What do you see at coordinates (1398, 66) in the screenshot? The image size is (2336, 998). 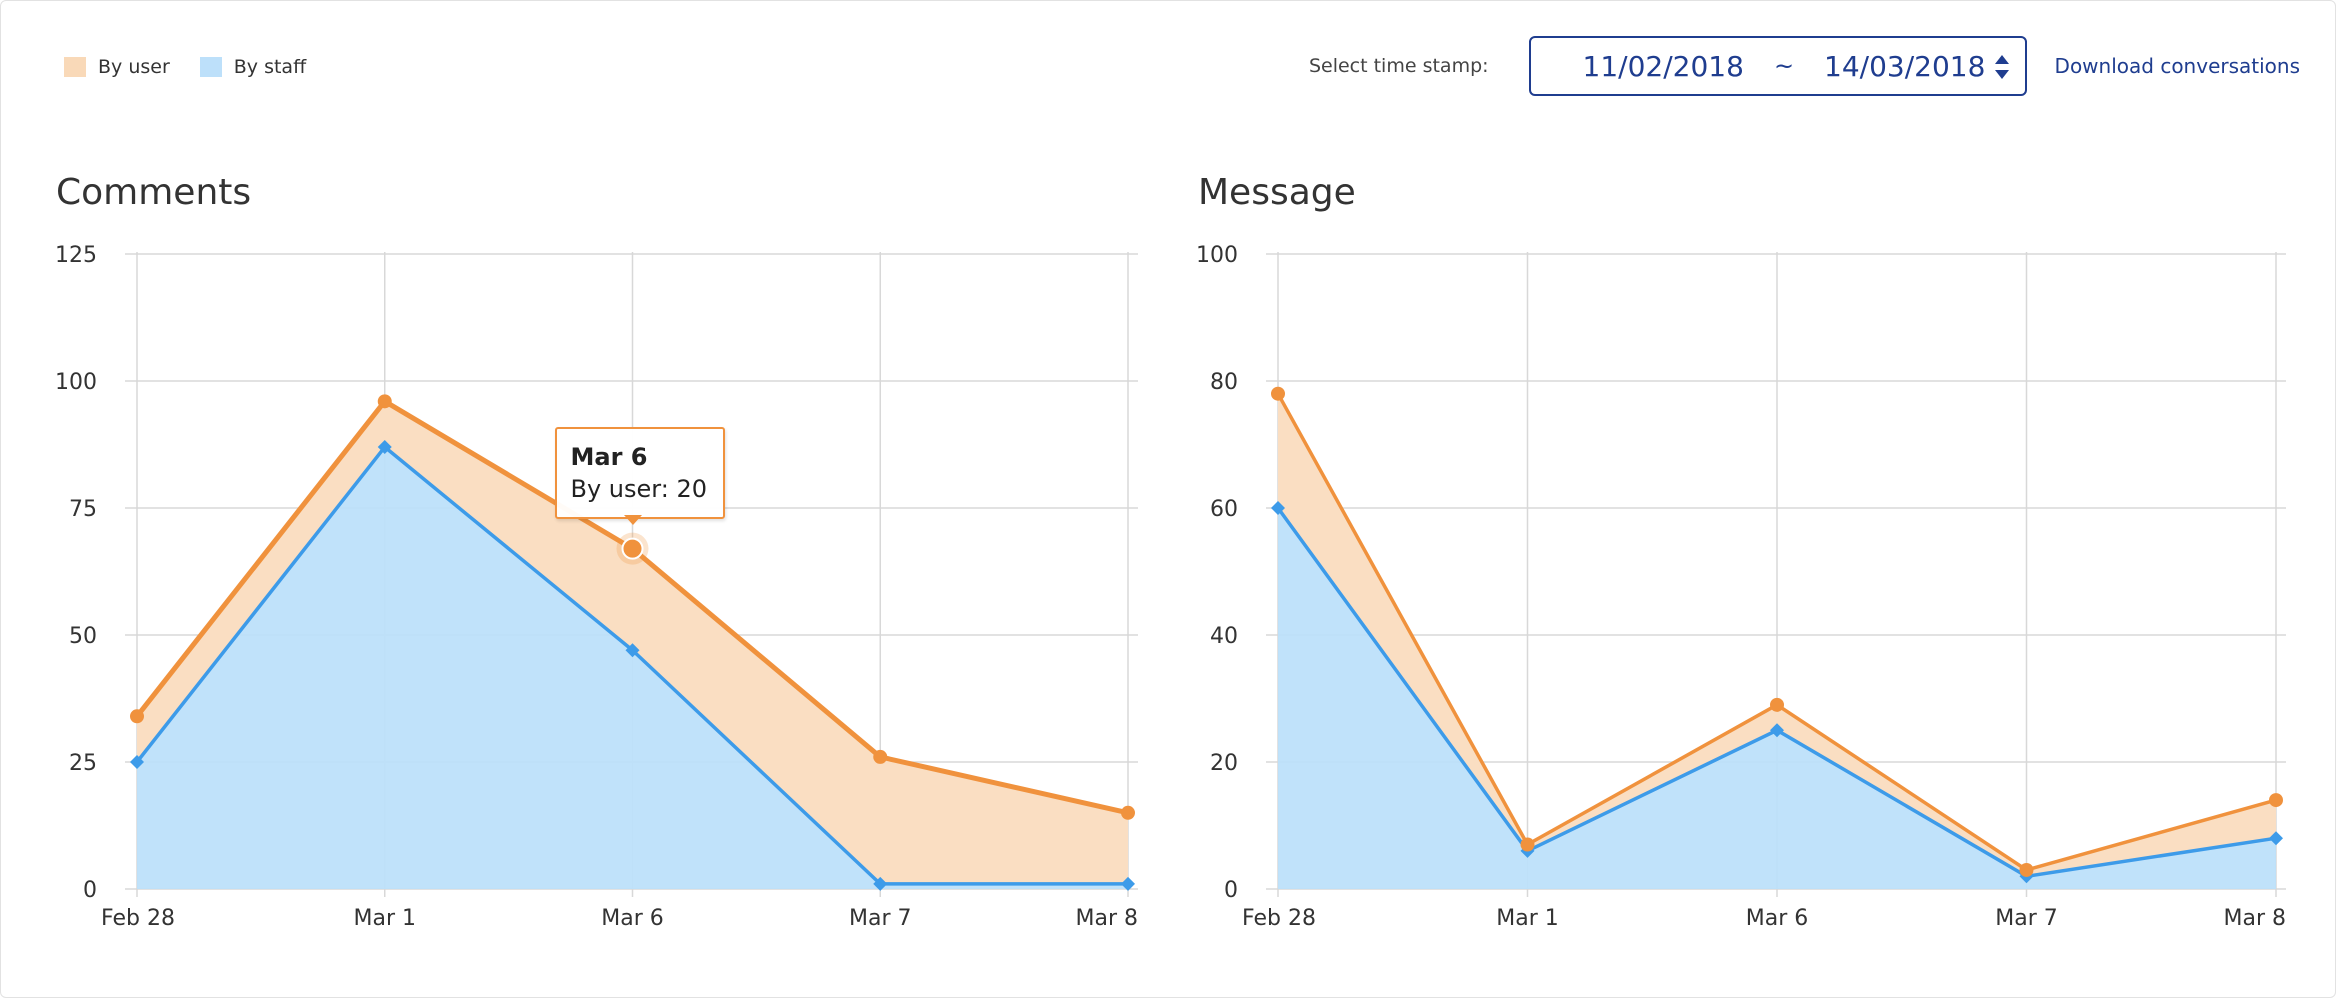 I see `timestamp-label: Select time stamp:` at bounding box center [1398, 66].